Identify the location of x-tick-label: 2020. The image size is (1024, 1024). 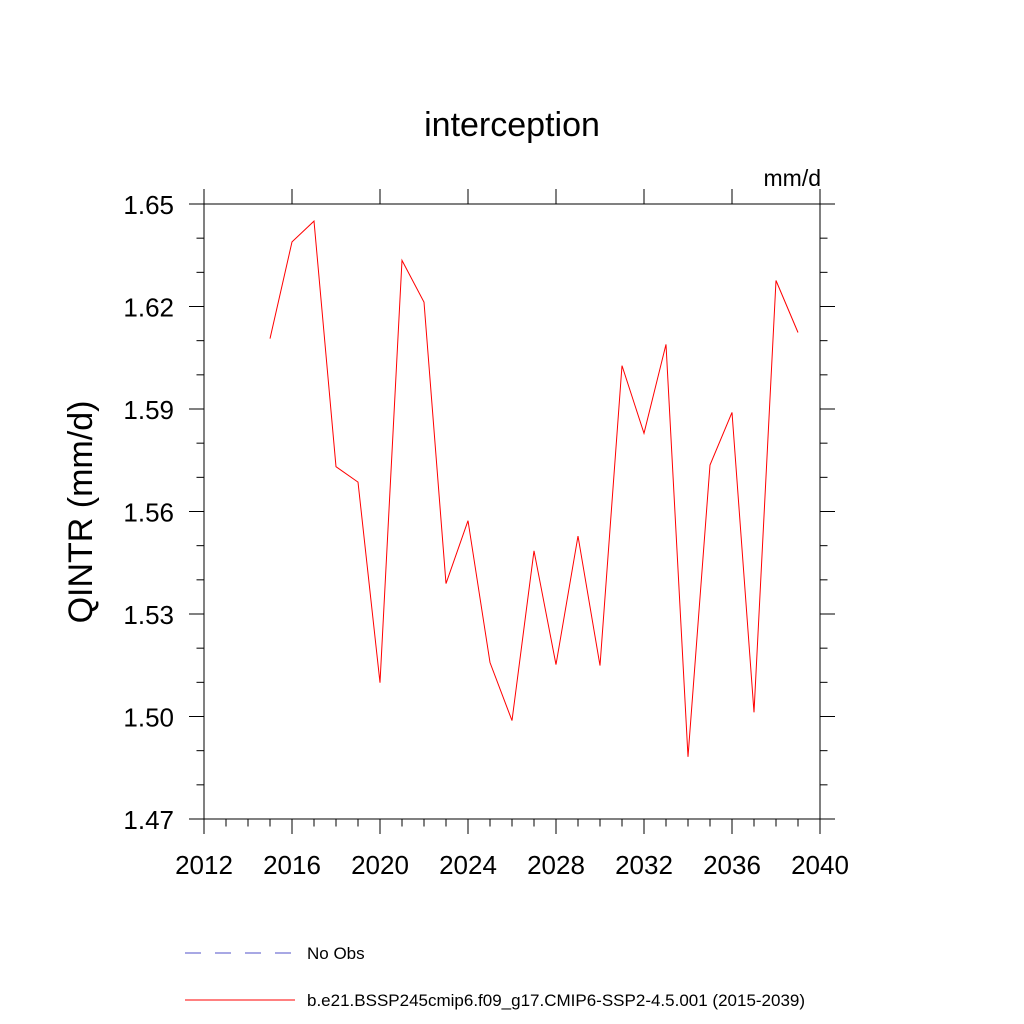
(380, 865).